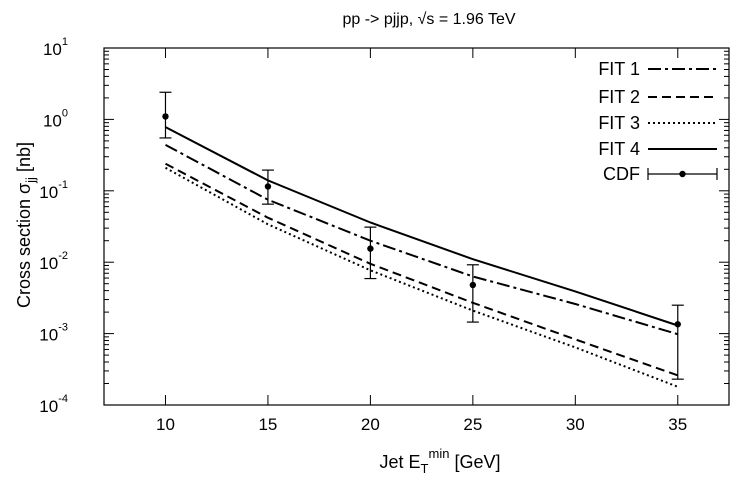  What do you see at coordinates (53, 333) in the screenshot?
I see `y-tick-label: 10⁻³` at bounding box center [53, 333].